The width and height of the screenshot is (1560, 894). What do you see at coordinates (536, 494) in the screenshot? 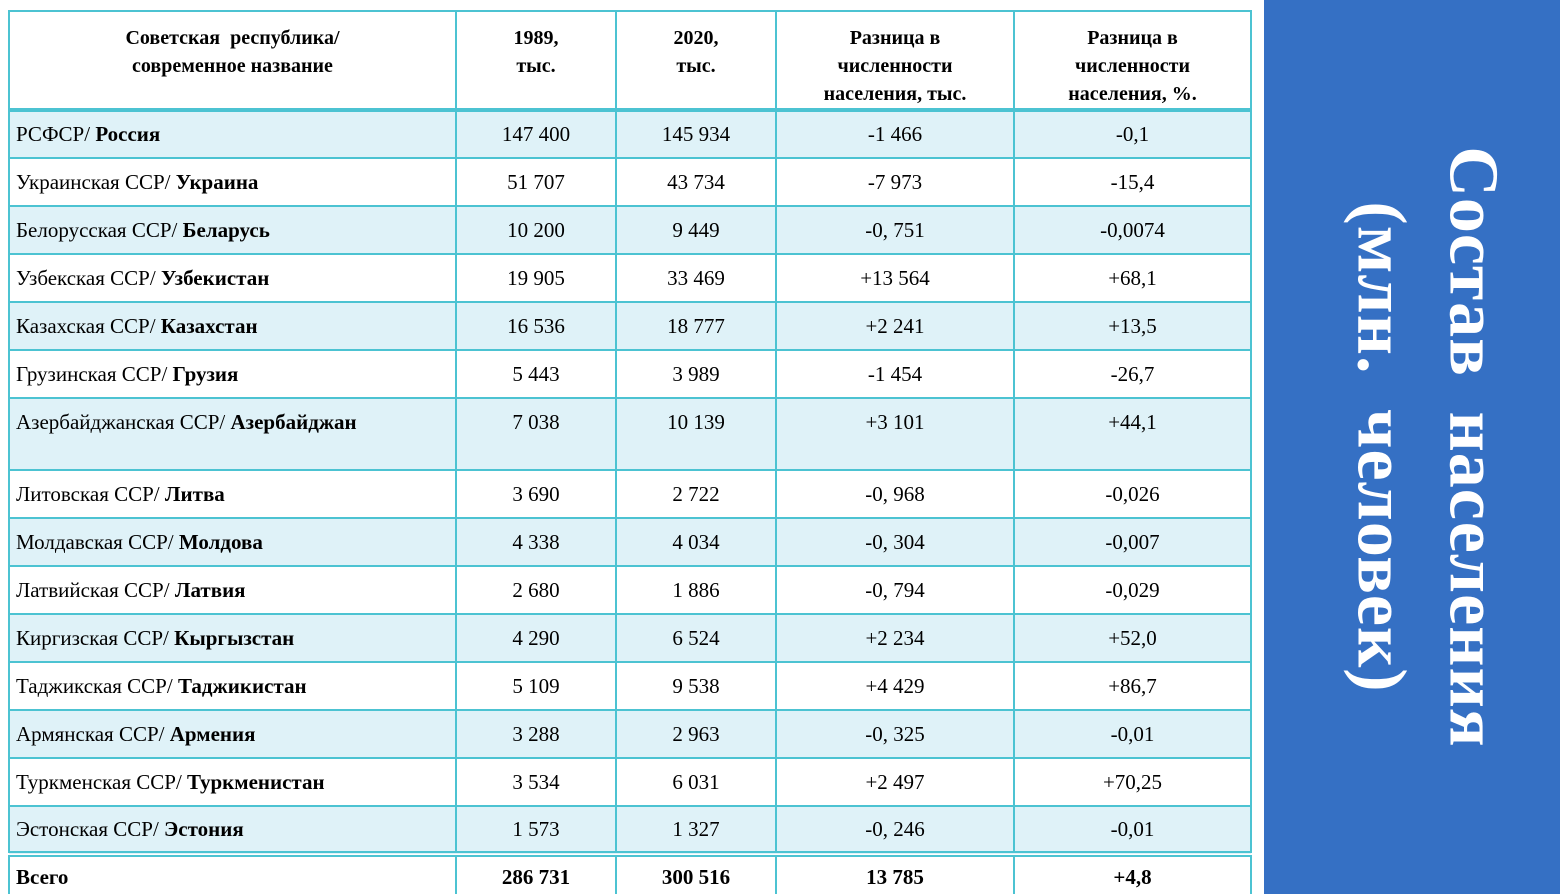
I see `pop-1989-cell: 3 690` at bounding box center [536, 494].